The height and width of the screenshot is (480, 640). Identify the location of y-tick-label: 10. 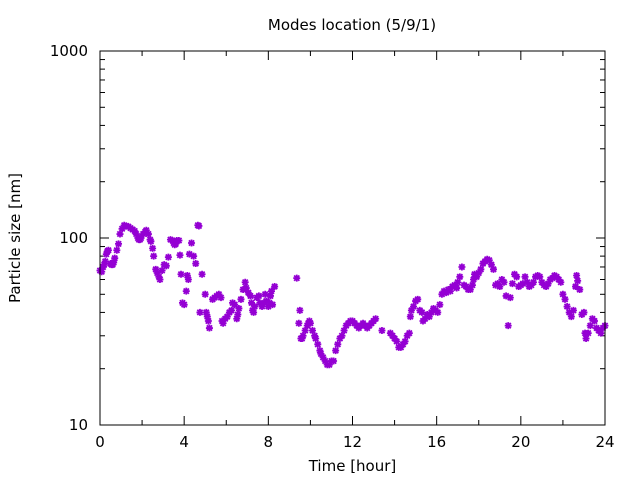
(78, 425).